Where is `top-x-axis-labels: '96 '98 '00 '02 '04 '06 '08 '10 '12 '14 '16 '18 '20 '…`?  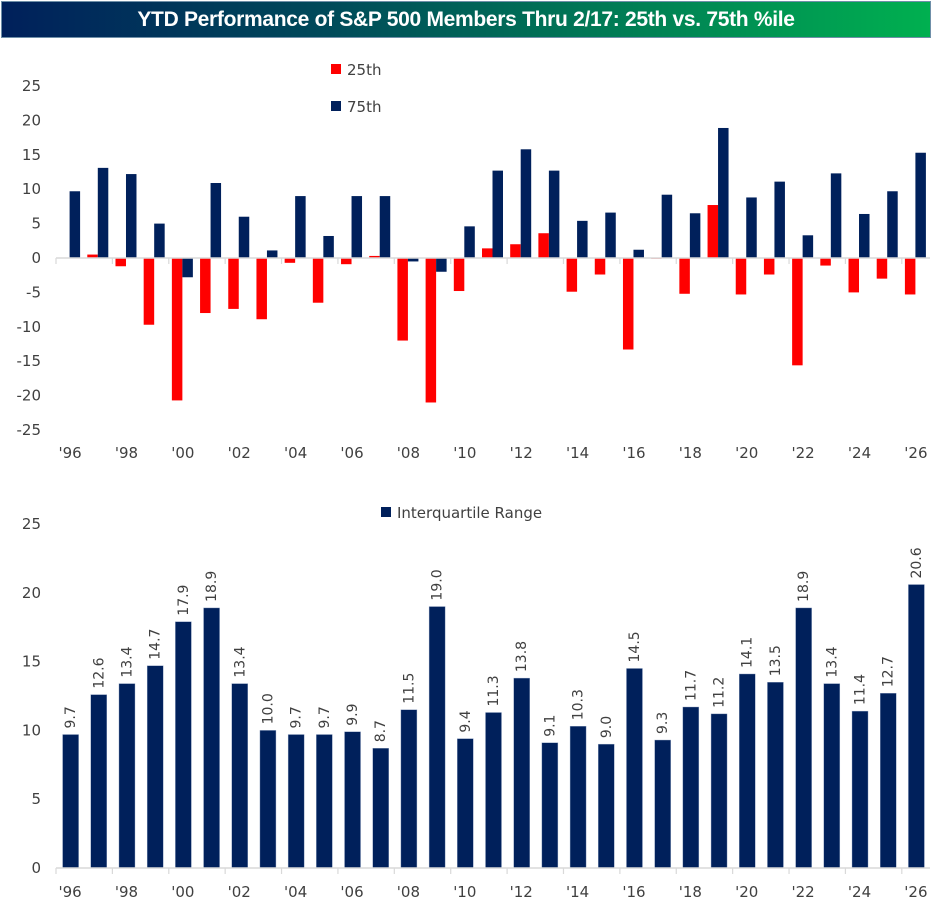
top-x-axis-labels: '96 '98 '00 '02 '04 '06 '08 '10 '12 '14 '16 '18 '20 '… is located at coordinates (492, 453).